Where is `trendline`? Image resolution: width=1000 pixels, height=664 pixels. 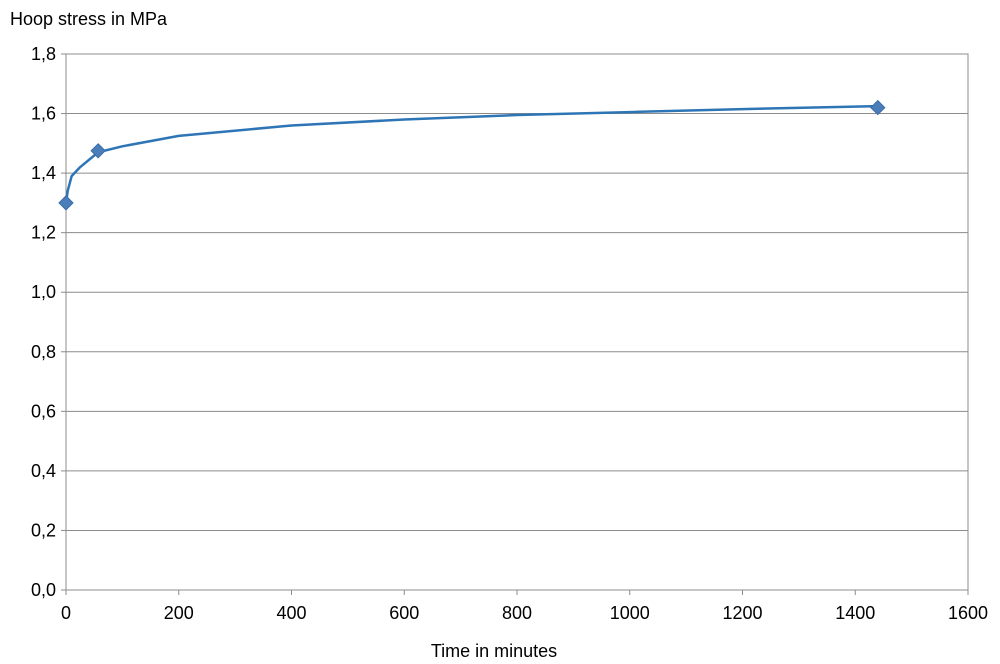
trendline is located at coordinates (472, 154).